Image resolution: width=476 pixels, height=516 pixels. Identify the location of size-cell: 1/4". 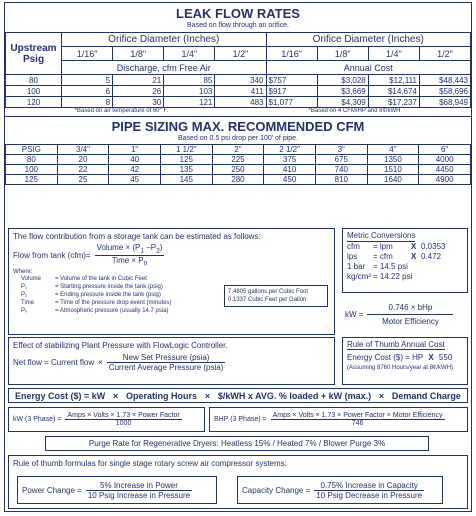
(189, 53).